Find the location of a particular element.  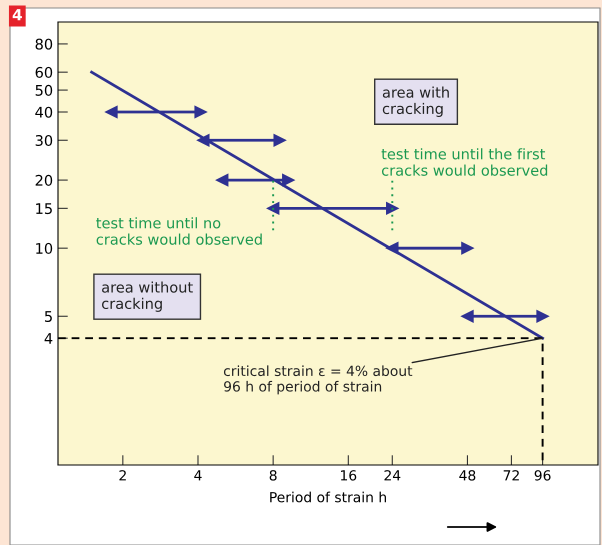

text: 4 is located at coordinates (17, 14).